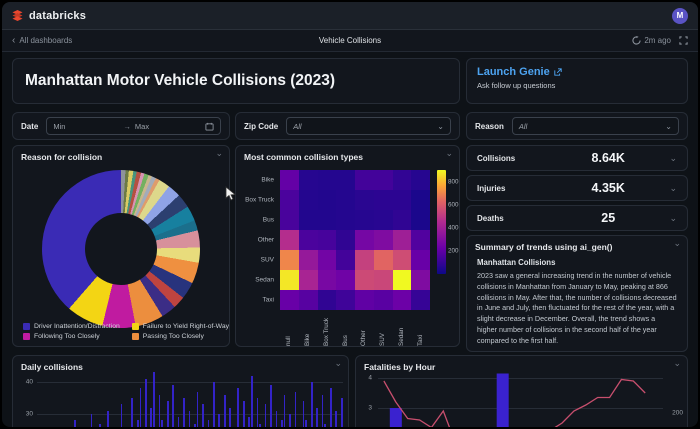 This screenshot has height=429, width=700. I want to click on databricks-brand: databricks, so click(49, 16).